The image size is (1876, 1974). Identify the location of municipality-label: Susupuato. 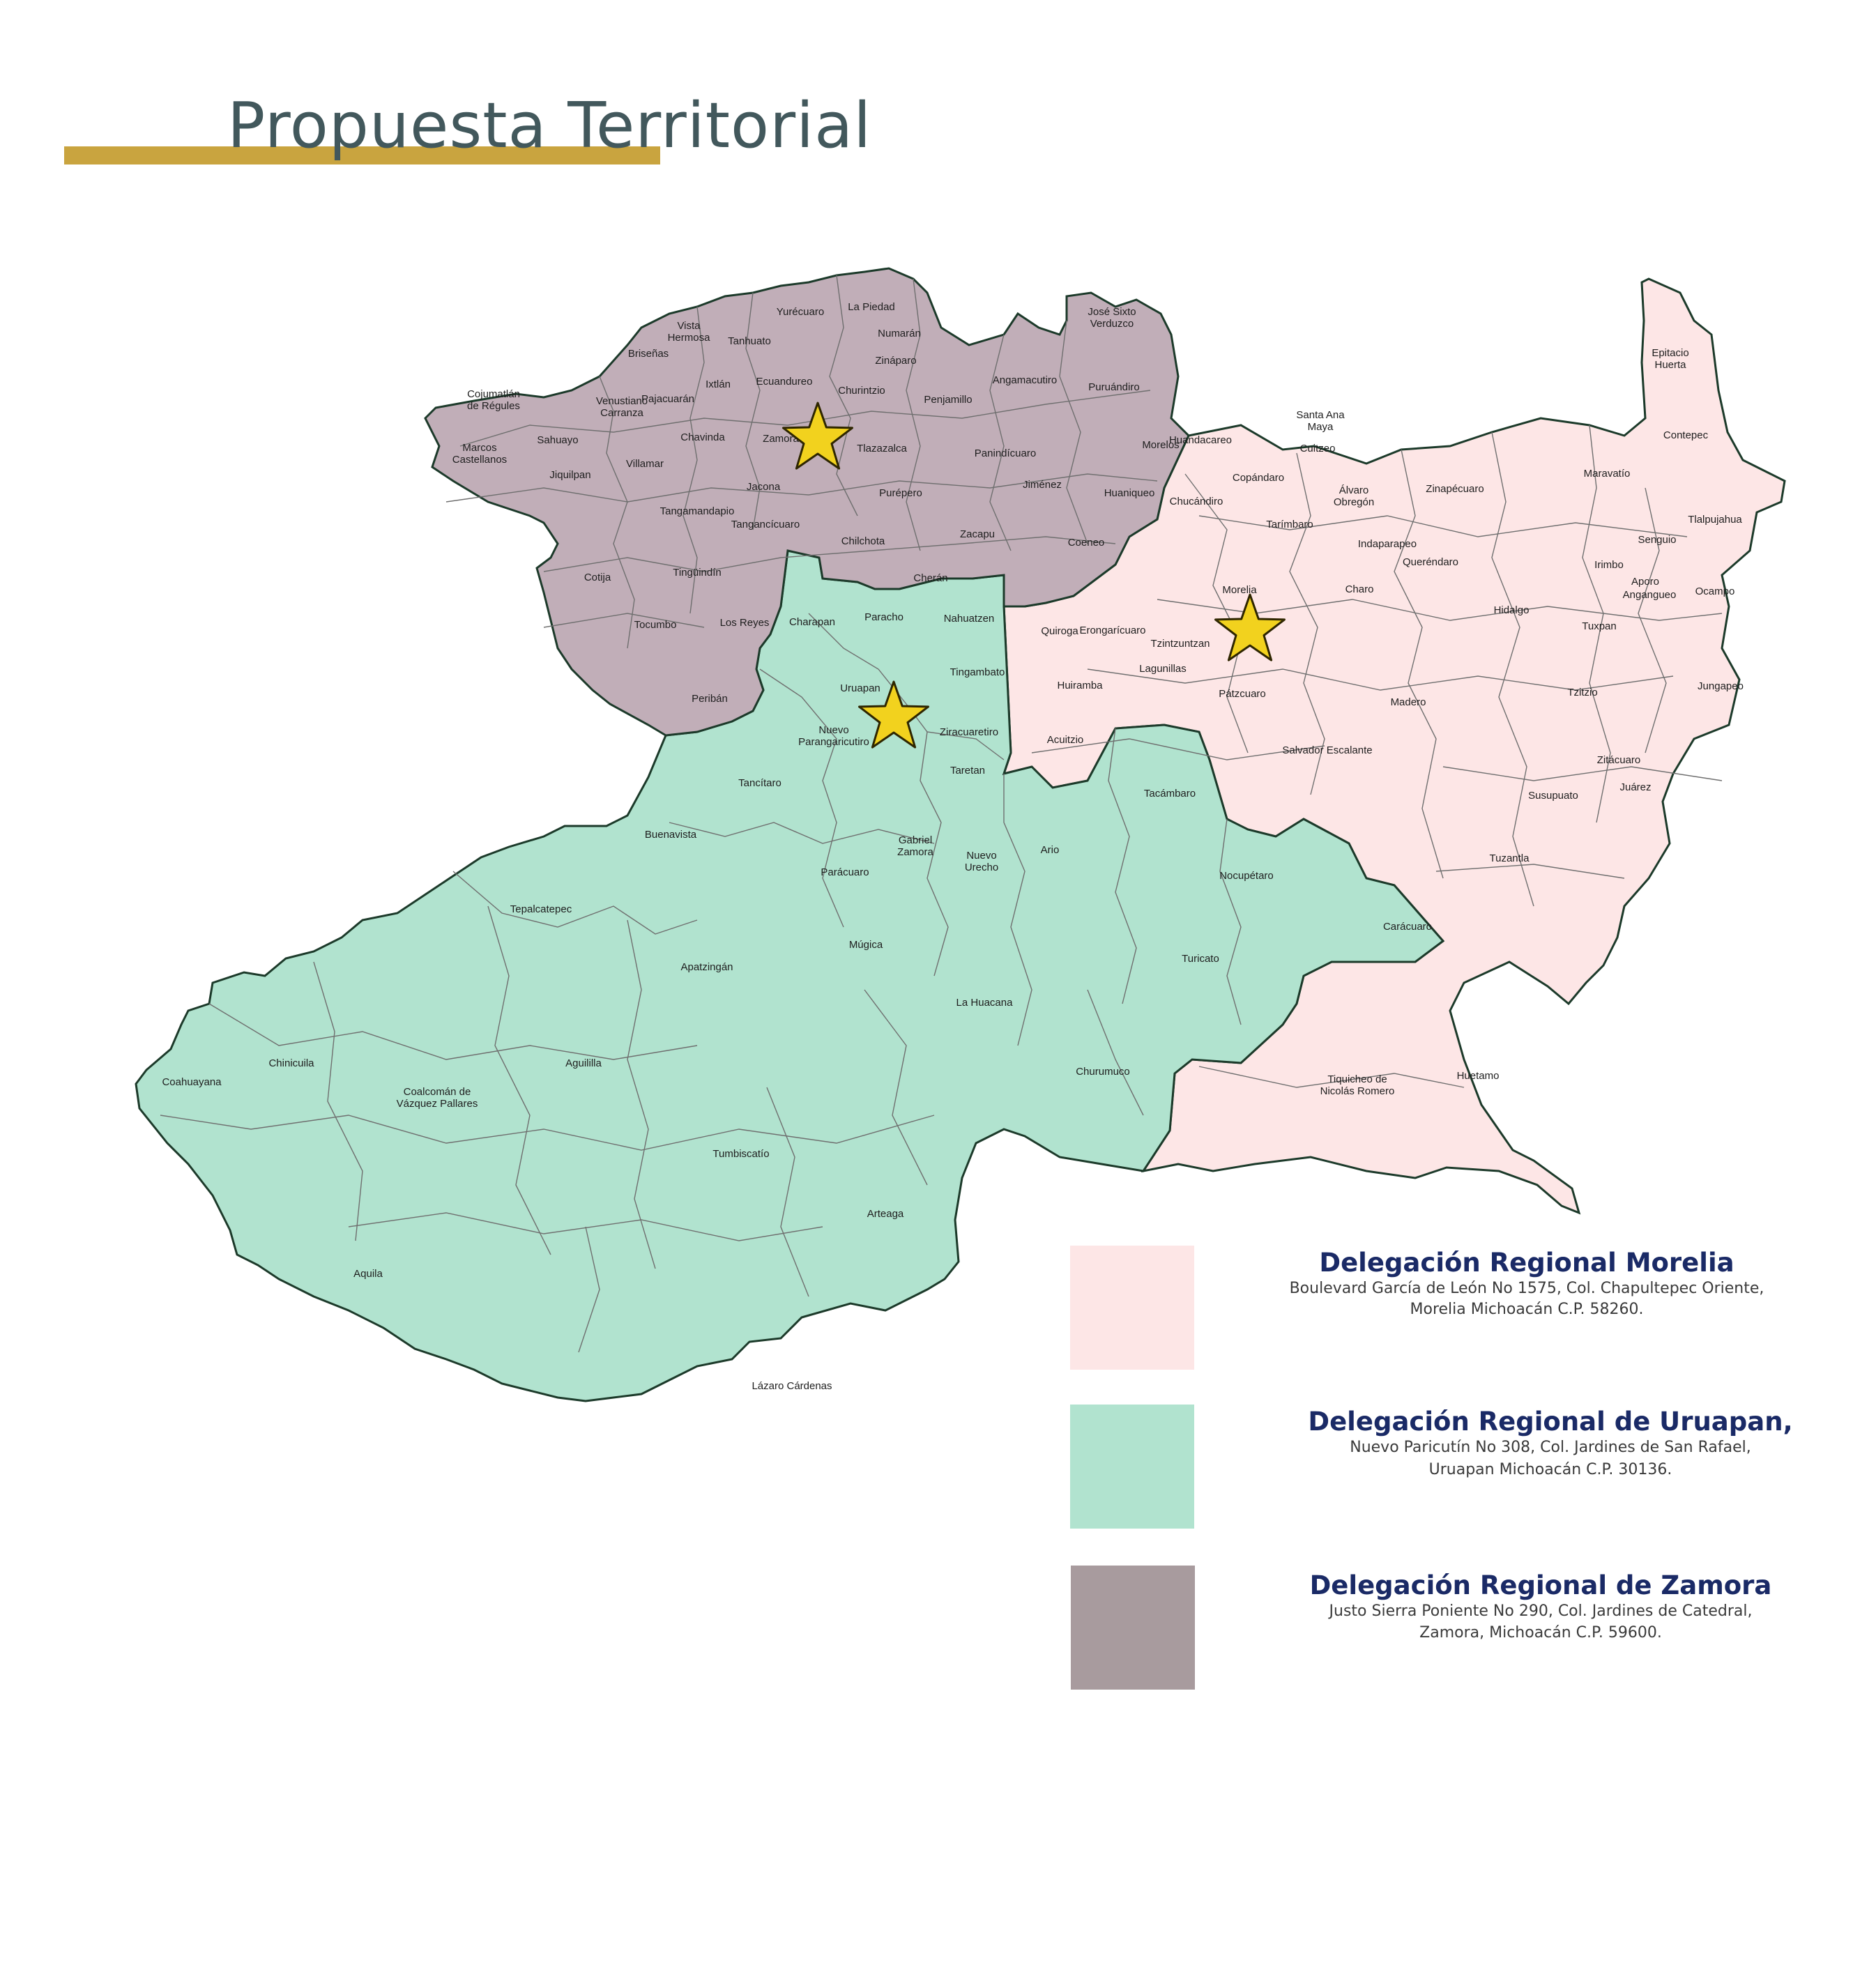
(1553, 796).